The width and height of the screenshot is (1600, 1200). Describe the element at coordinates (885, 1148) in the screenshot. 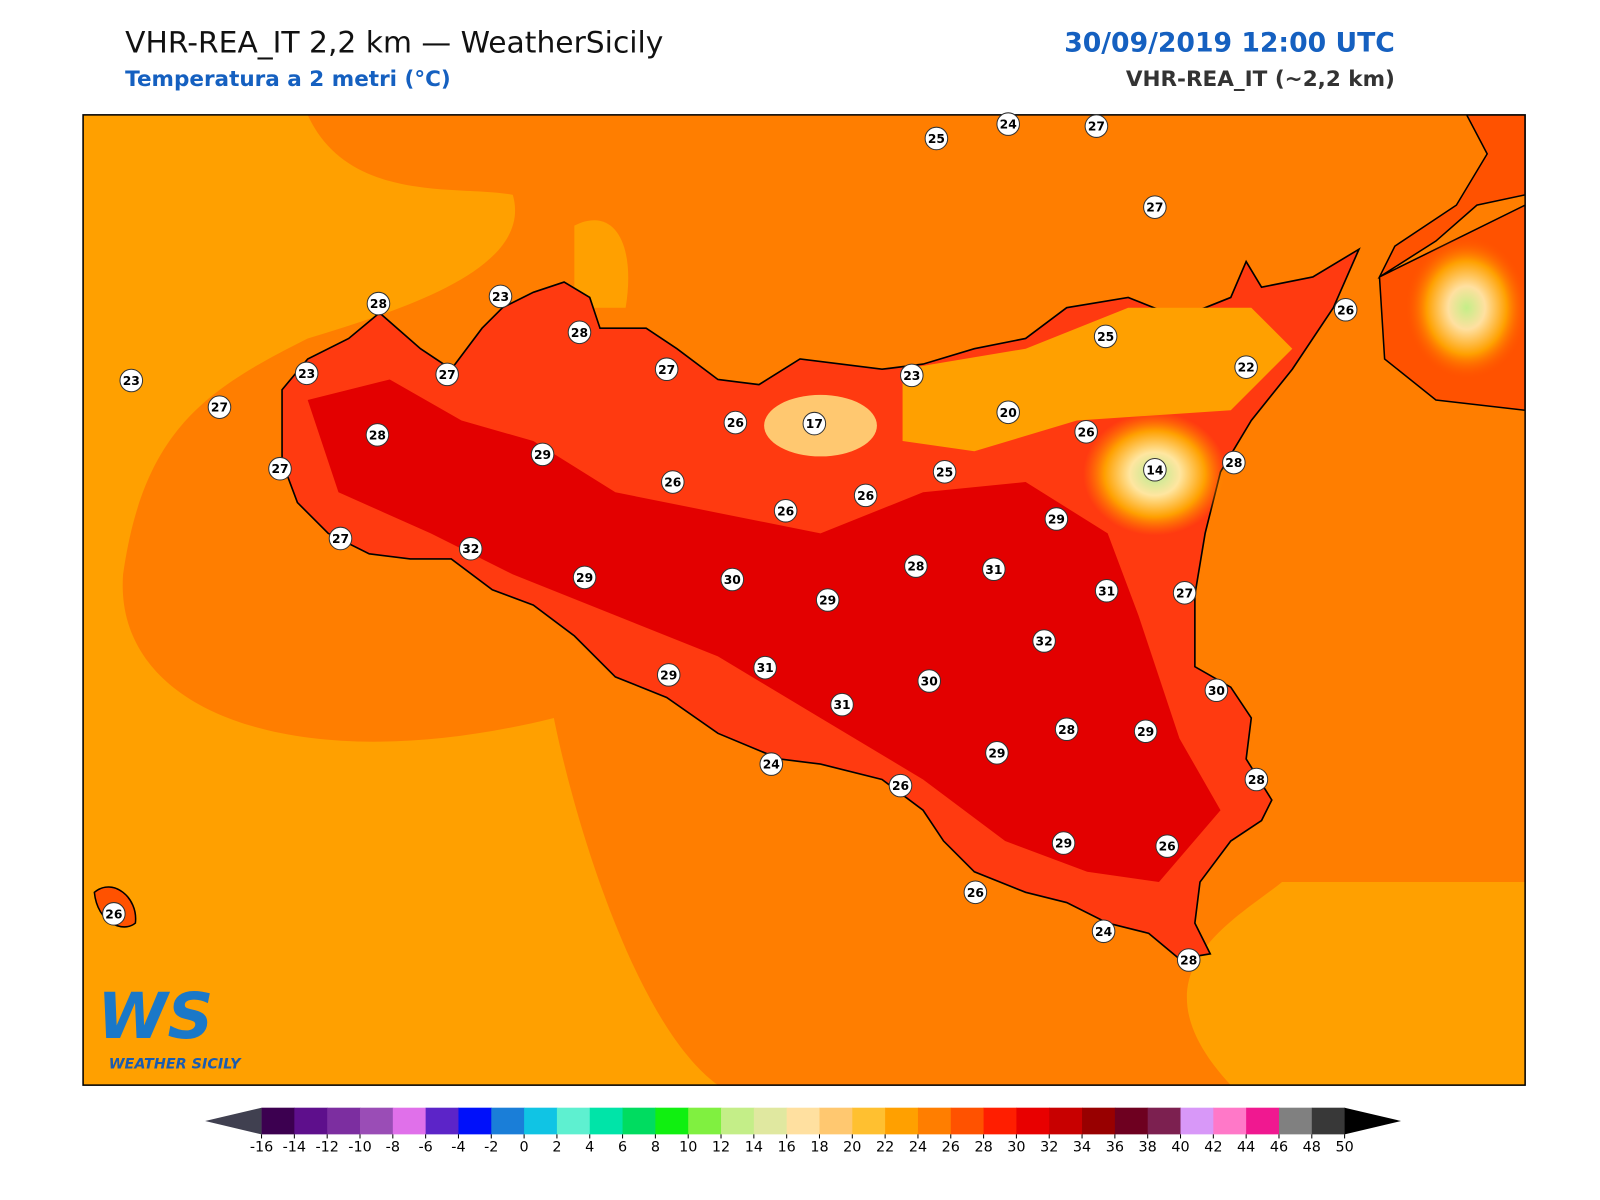

I see `tick-label: 22` at that location.